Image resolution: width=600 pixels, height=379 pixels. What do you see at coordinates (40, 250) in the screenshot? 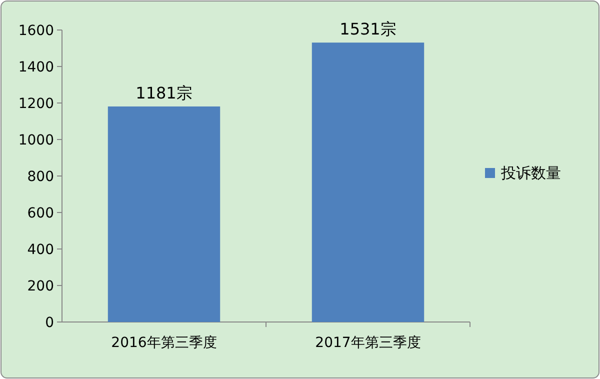
I see `y-tick-label: 400` at bounding box center [40, 250].